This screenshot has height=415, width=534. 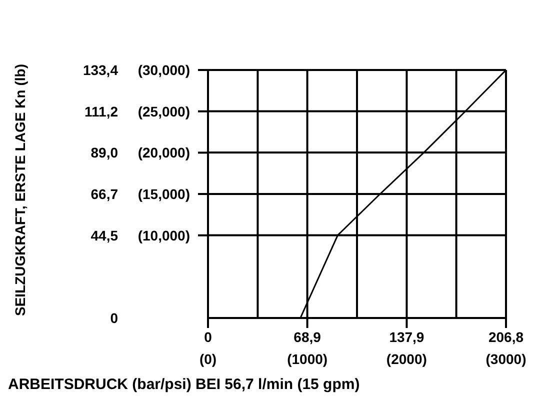 I want to click on x2-tick-label: (2000), so click(x=406, y=359).